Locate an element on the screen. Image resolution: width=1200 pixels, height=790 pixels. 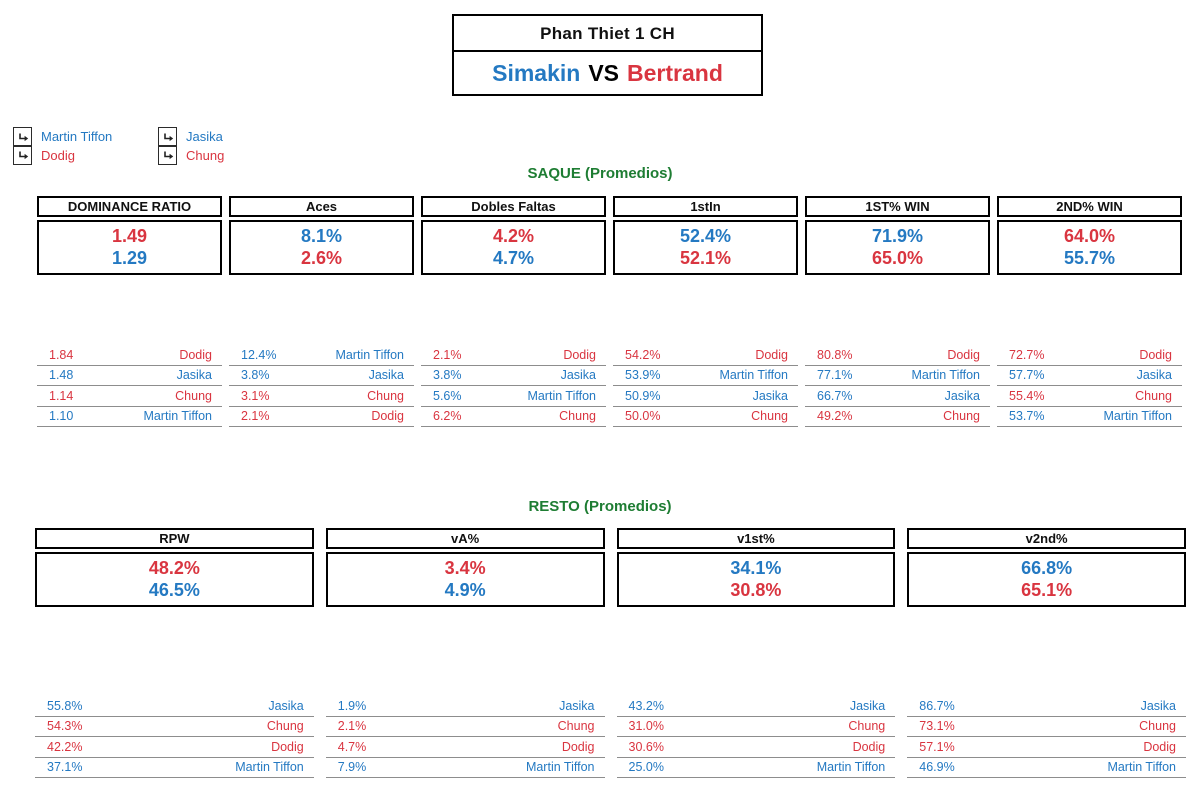
stat-box-aces: Aces 8.1% 2.6% is located at coordinates (321, 235).